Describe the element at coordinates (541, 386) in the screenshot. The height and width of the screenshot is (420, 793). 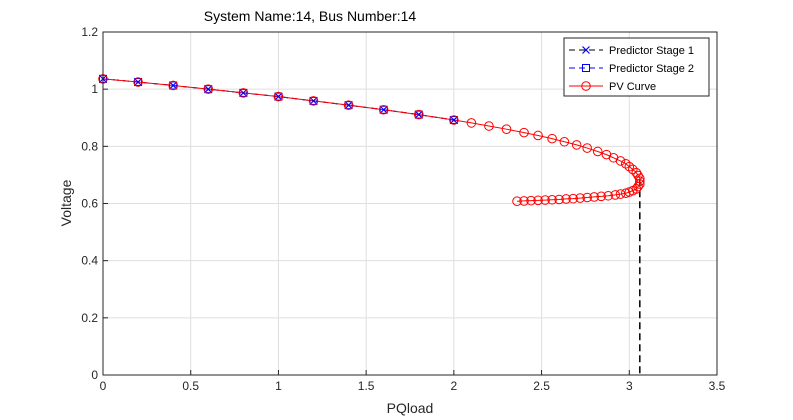
I see `x-tick-label: 2.5` at that location.